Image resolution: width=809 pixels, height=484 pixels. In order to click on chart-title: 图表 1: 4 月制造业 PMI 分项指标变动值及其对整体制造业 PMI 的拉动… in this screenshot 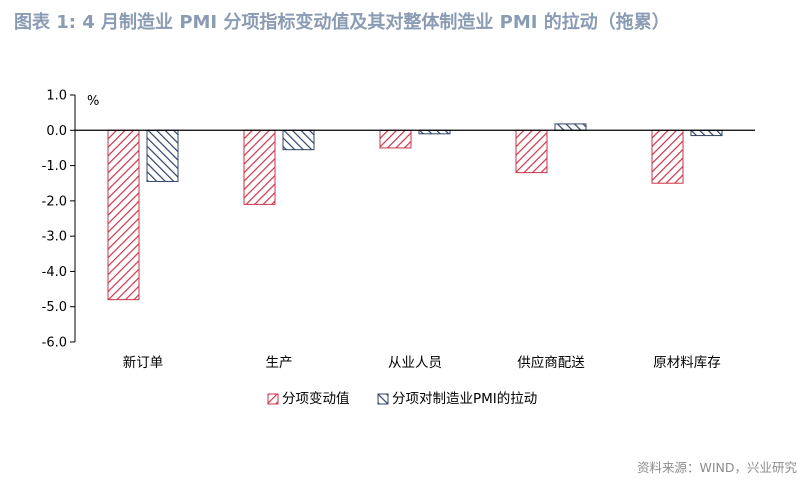, I will do `click(342, 22)`.